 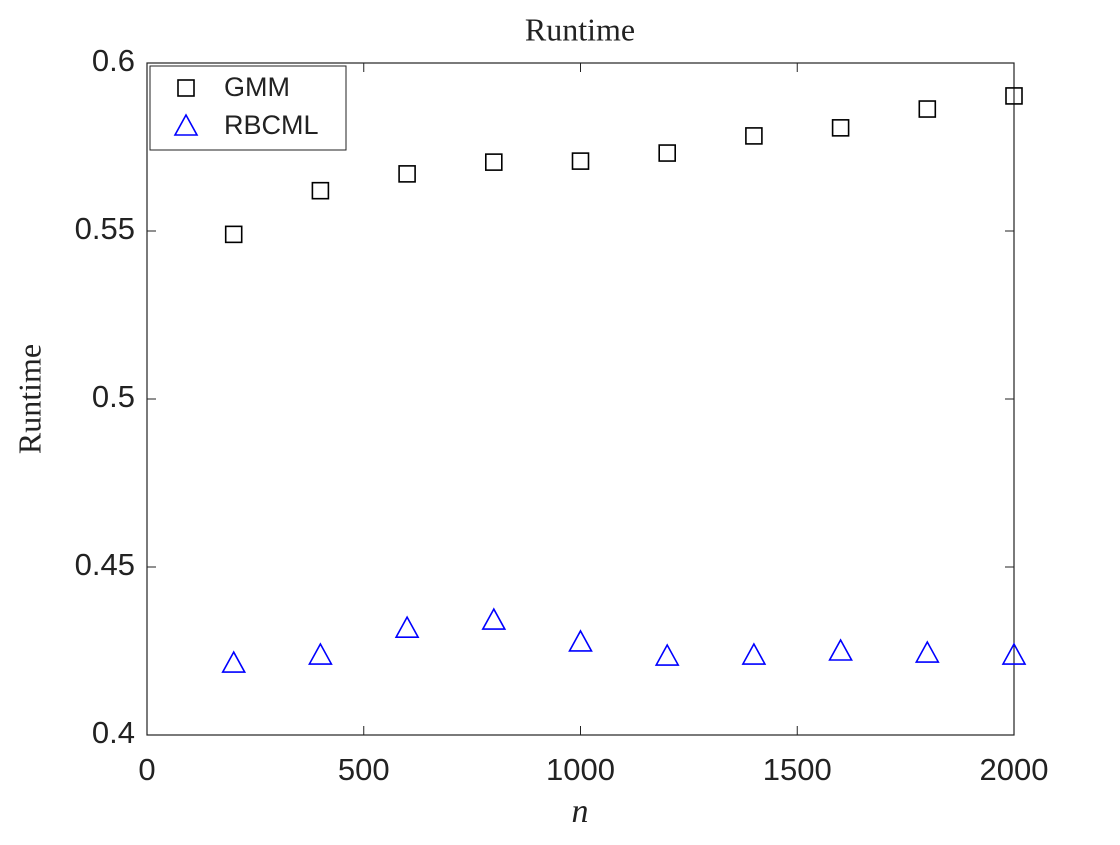 What do you see at coordinates (580, 29) in the screenshot?
I see `chart-title: Runtime` at bounding box center [580, 29].